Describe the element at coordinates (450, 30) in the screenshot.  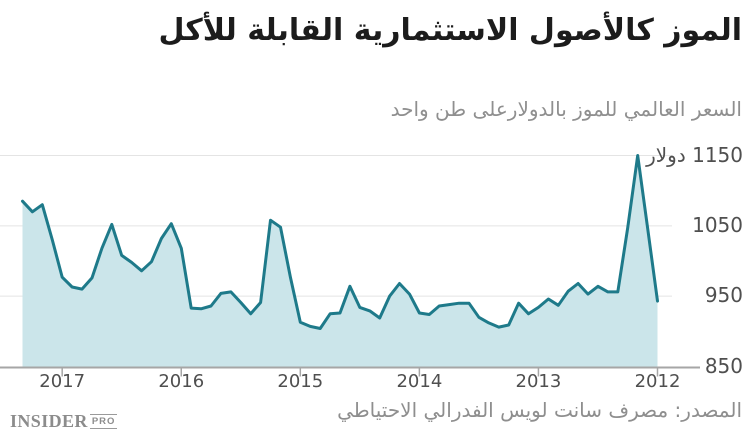
I see `page-title: الموز كالأصول الاستثمارية القابلة للأكل` at that location.